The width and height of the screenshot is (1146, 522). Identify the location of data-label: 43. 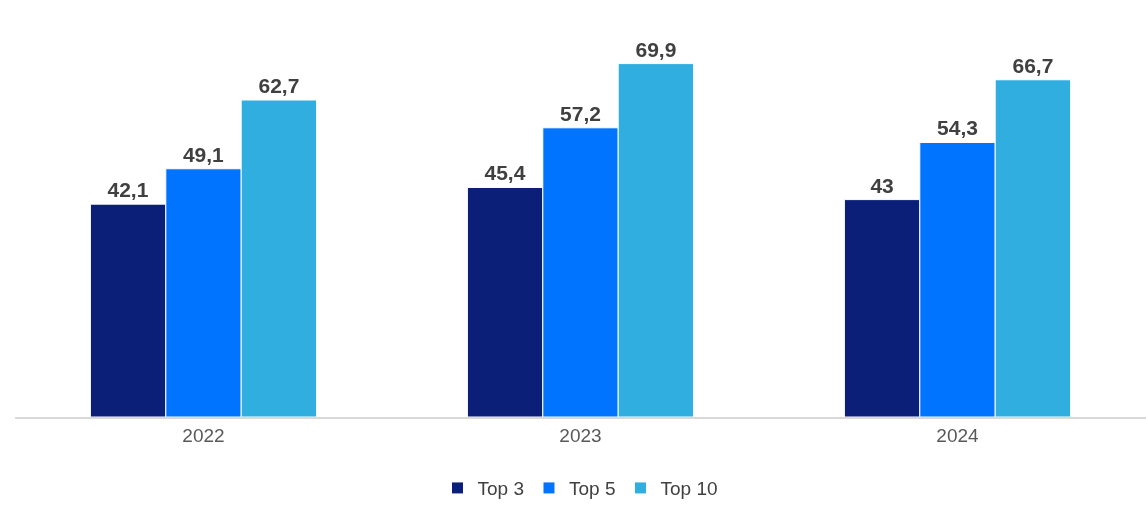
(882, 185).